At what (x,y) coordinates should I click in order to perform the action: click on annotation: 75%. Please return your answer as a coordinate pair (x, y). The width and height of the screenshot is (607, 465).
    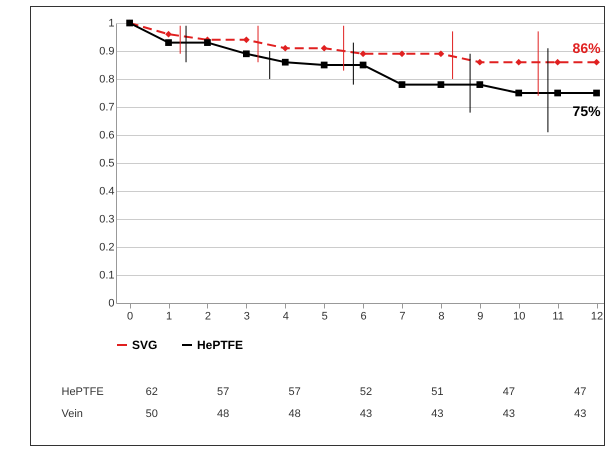
    Looking at the image, I should click on (587, 111).